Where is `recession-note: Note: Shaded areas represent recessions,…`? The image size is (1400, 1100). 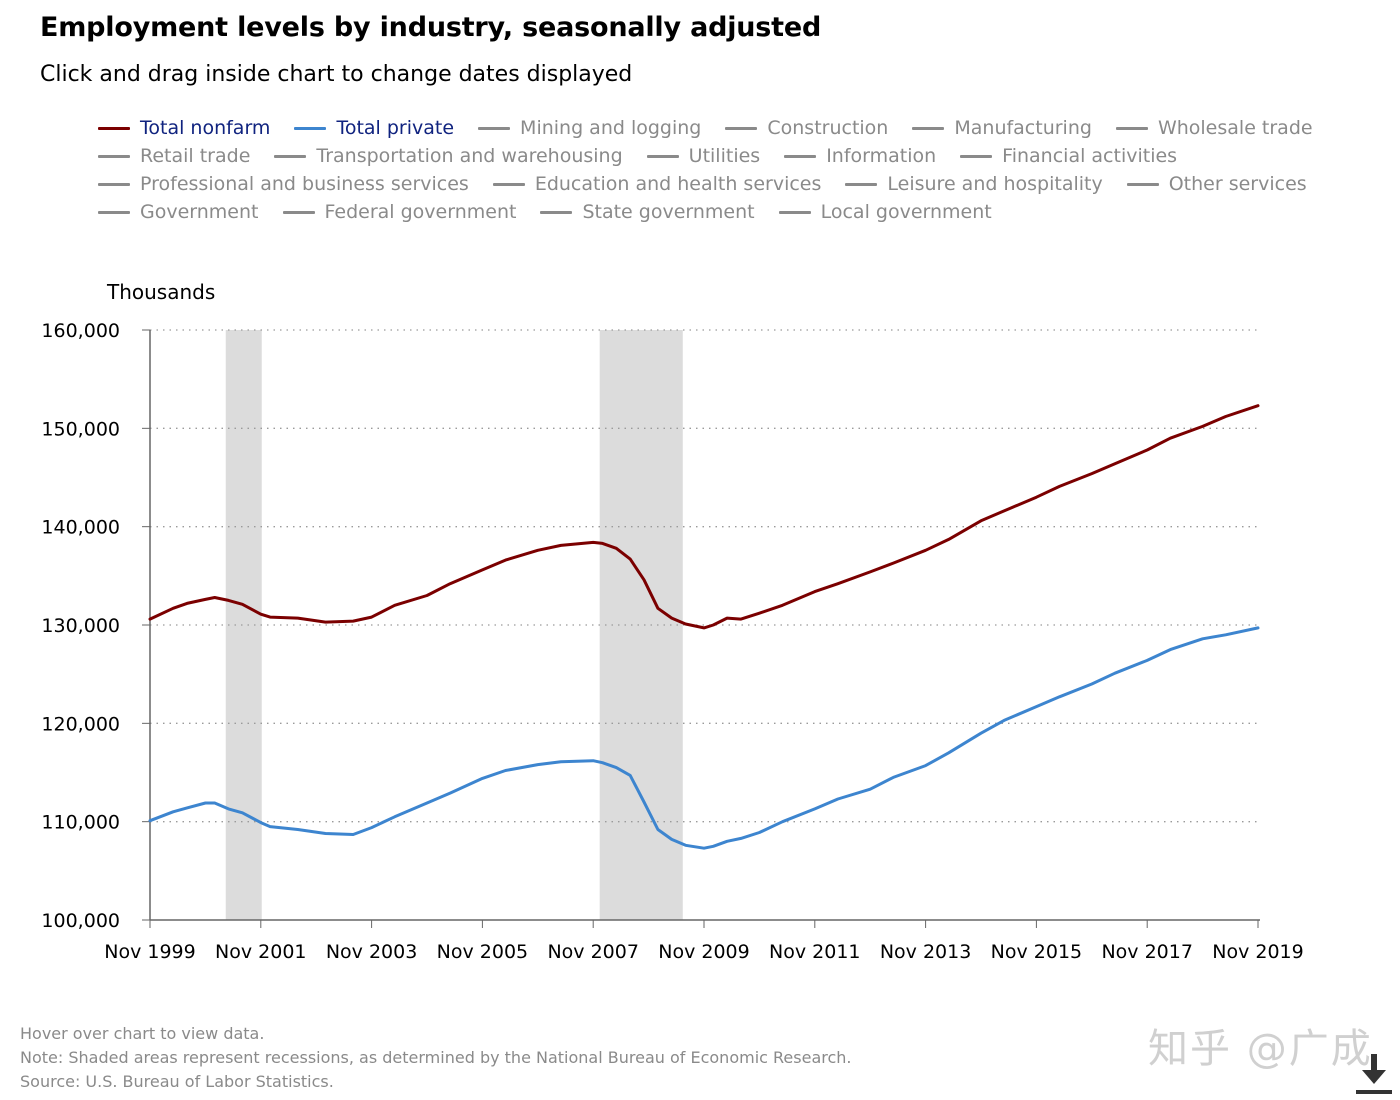 recession-note: Note: Shaded areas represent recessions,… is located at coordinates (436, 1057).